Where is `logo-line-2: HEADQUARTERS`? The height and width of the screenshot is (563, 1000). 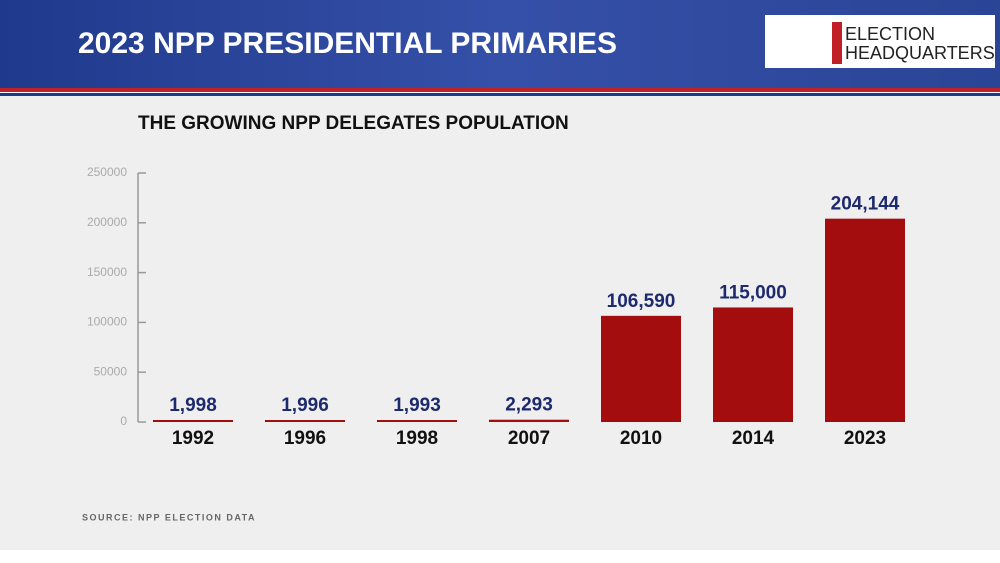
logo-line-2: HEADQUARTERS is located at coordinates (920, 53).